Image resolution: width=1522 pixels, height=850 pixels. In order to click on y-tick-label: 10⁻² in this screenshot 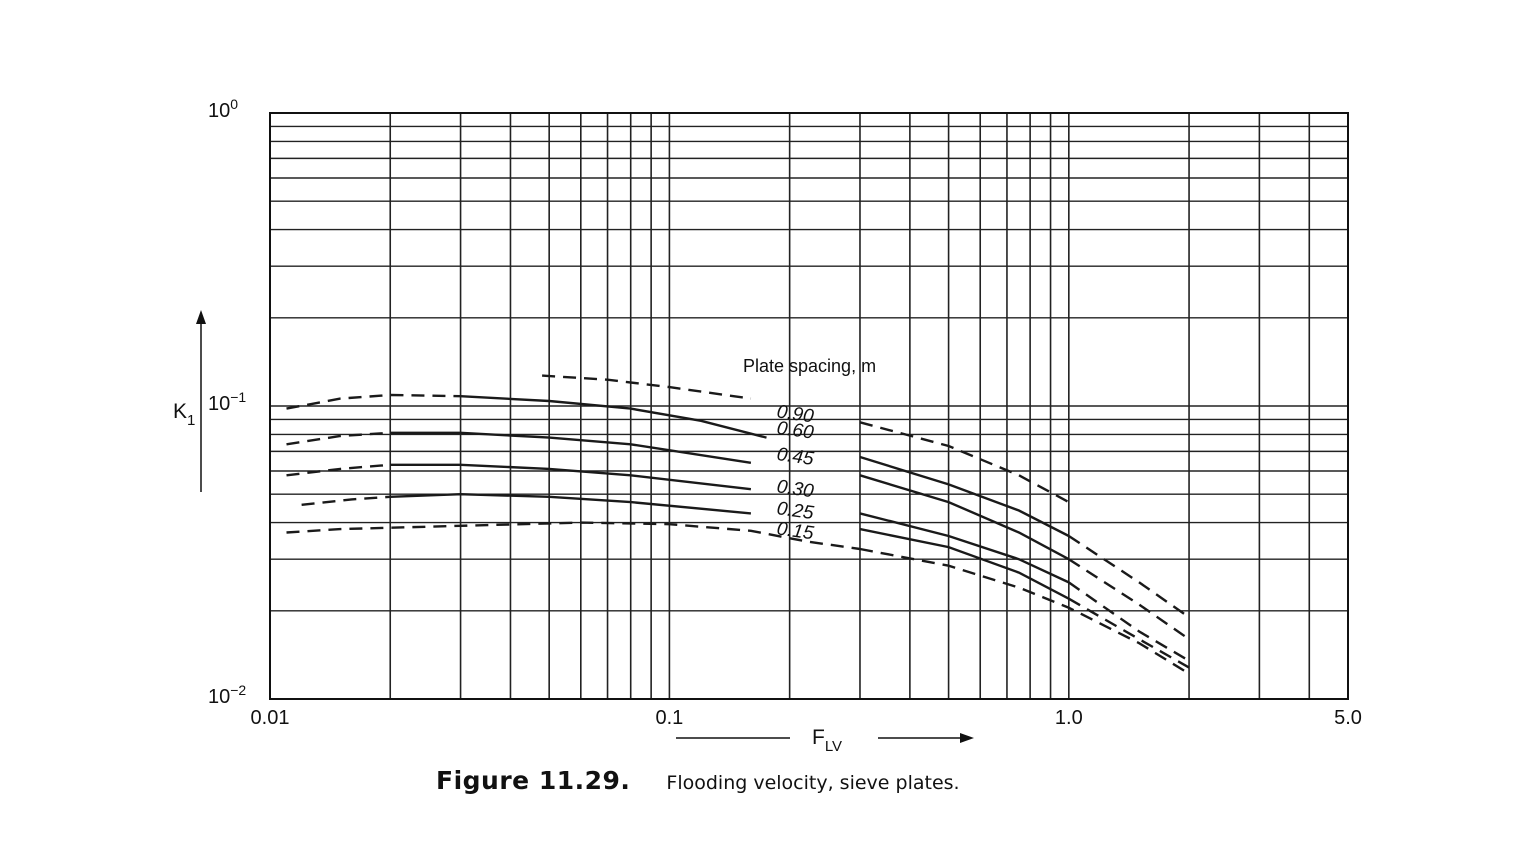, I will do `click(227, 695)`.